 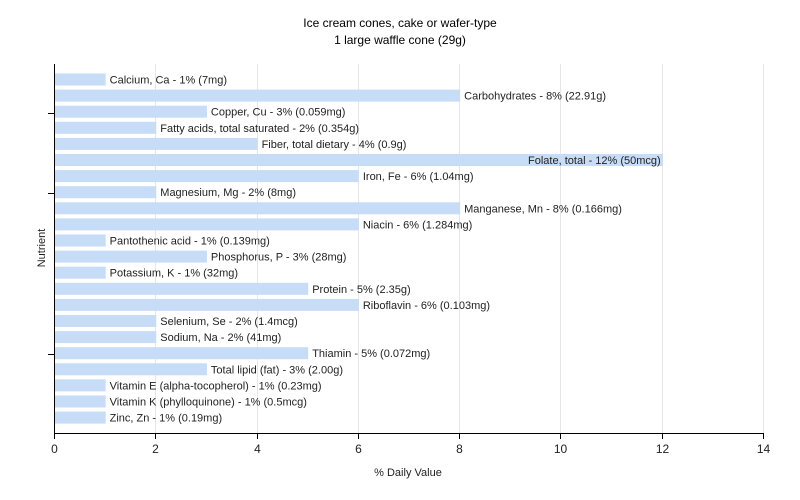 What do you see at coordinates (208, 403) in the screenshot?
I see `bar-label: Vitamin K (phylloquinone) - 1% (0.5mcg)` at bounding box center [208, 403].